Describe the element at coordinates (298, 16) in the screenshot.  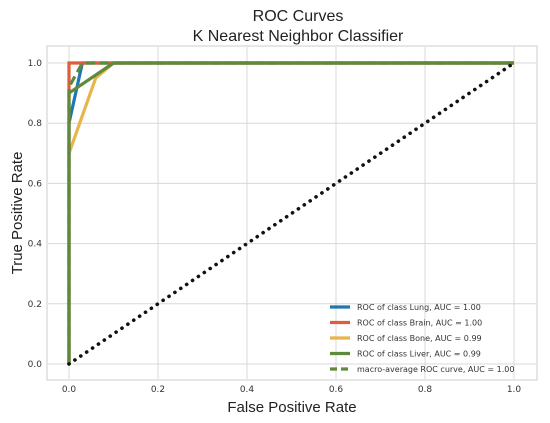
I see `chart-title: ROC Curves` at that location.